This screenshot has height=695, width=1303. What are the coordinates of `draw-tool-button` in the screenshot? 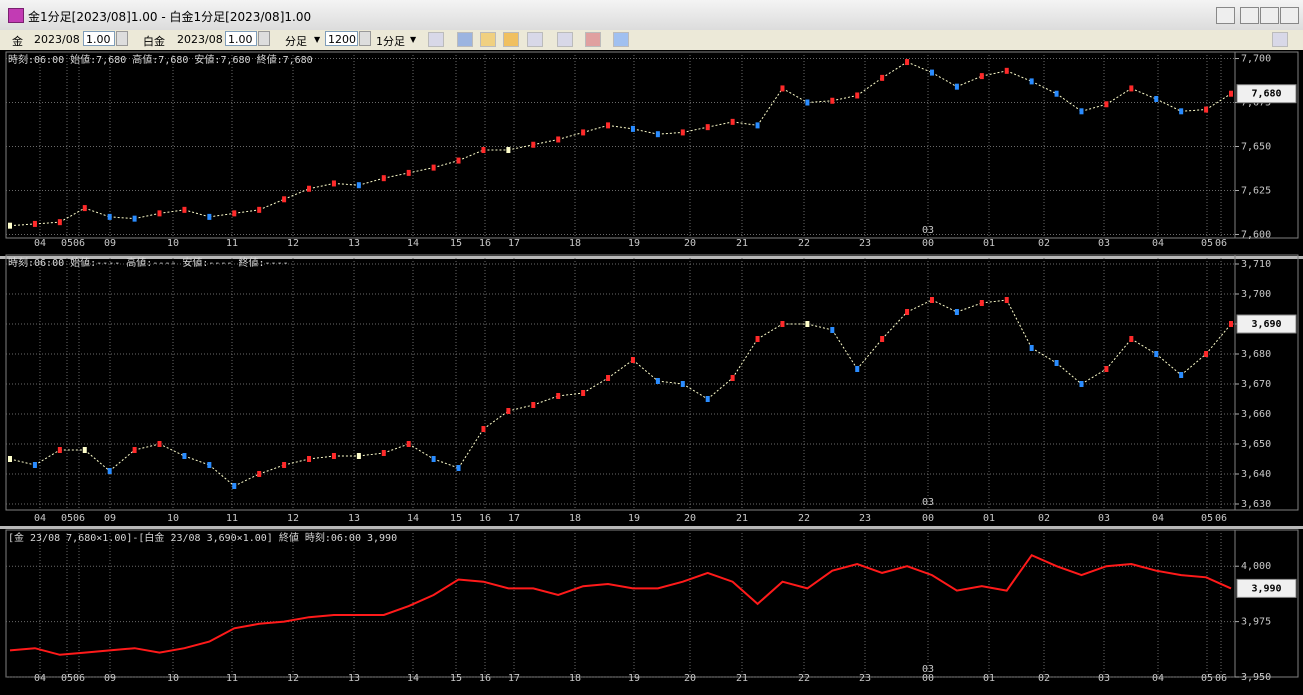 It's located at (535, 39).